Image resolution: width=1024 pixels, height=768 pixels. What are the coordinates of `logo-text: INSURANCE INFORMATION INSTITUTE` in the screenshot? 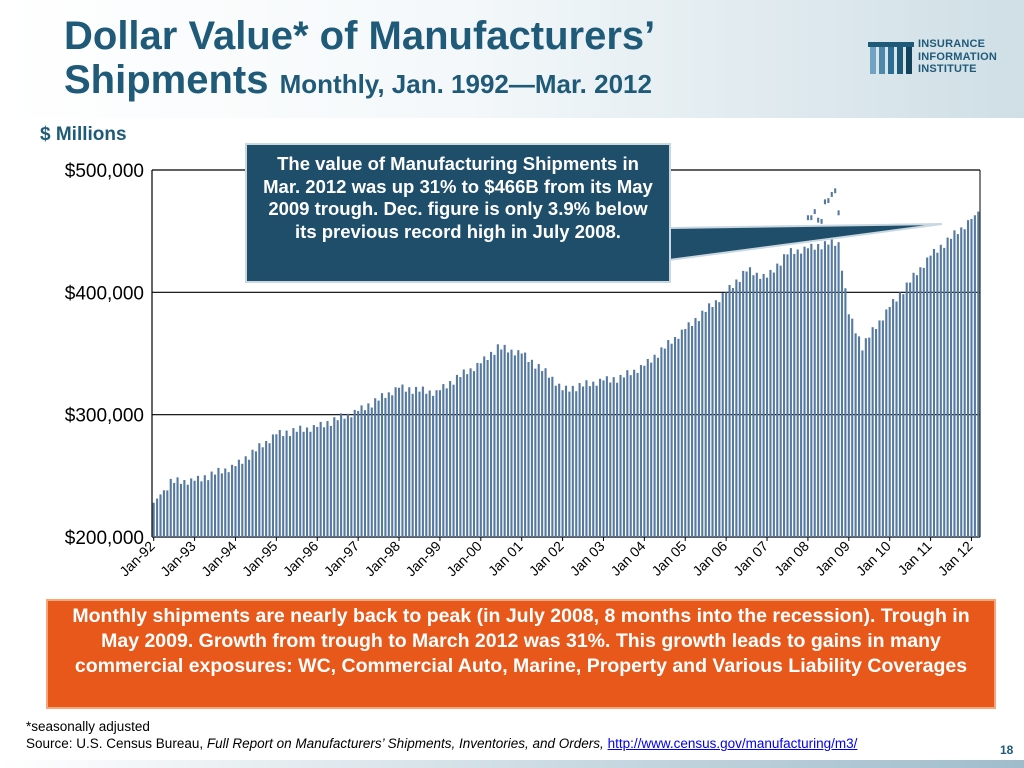 It's located at (957, 57).